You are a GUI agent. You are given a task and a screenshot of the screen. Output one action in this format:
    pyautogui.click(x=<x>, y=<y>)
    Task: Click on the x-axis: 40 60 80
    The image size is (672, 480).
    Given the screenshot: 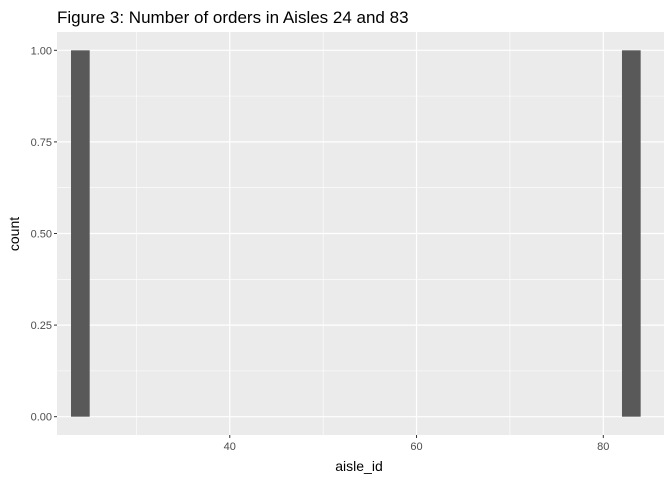 What is the action you would take?
    pyautogui.click(x=416, y=444)
    